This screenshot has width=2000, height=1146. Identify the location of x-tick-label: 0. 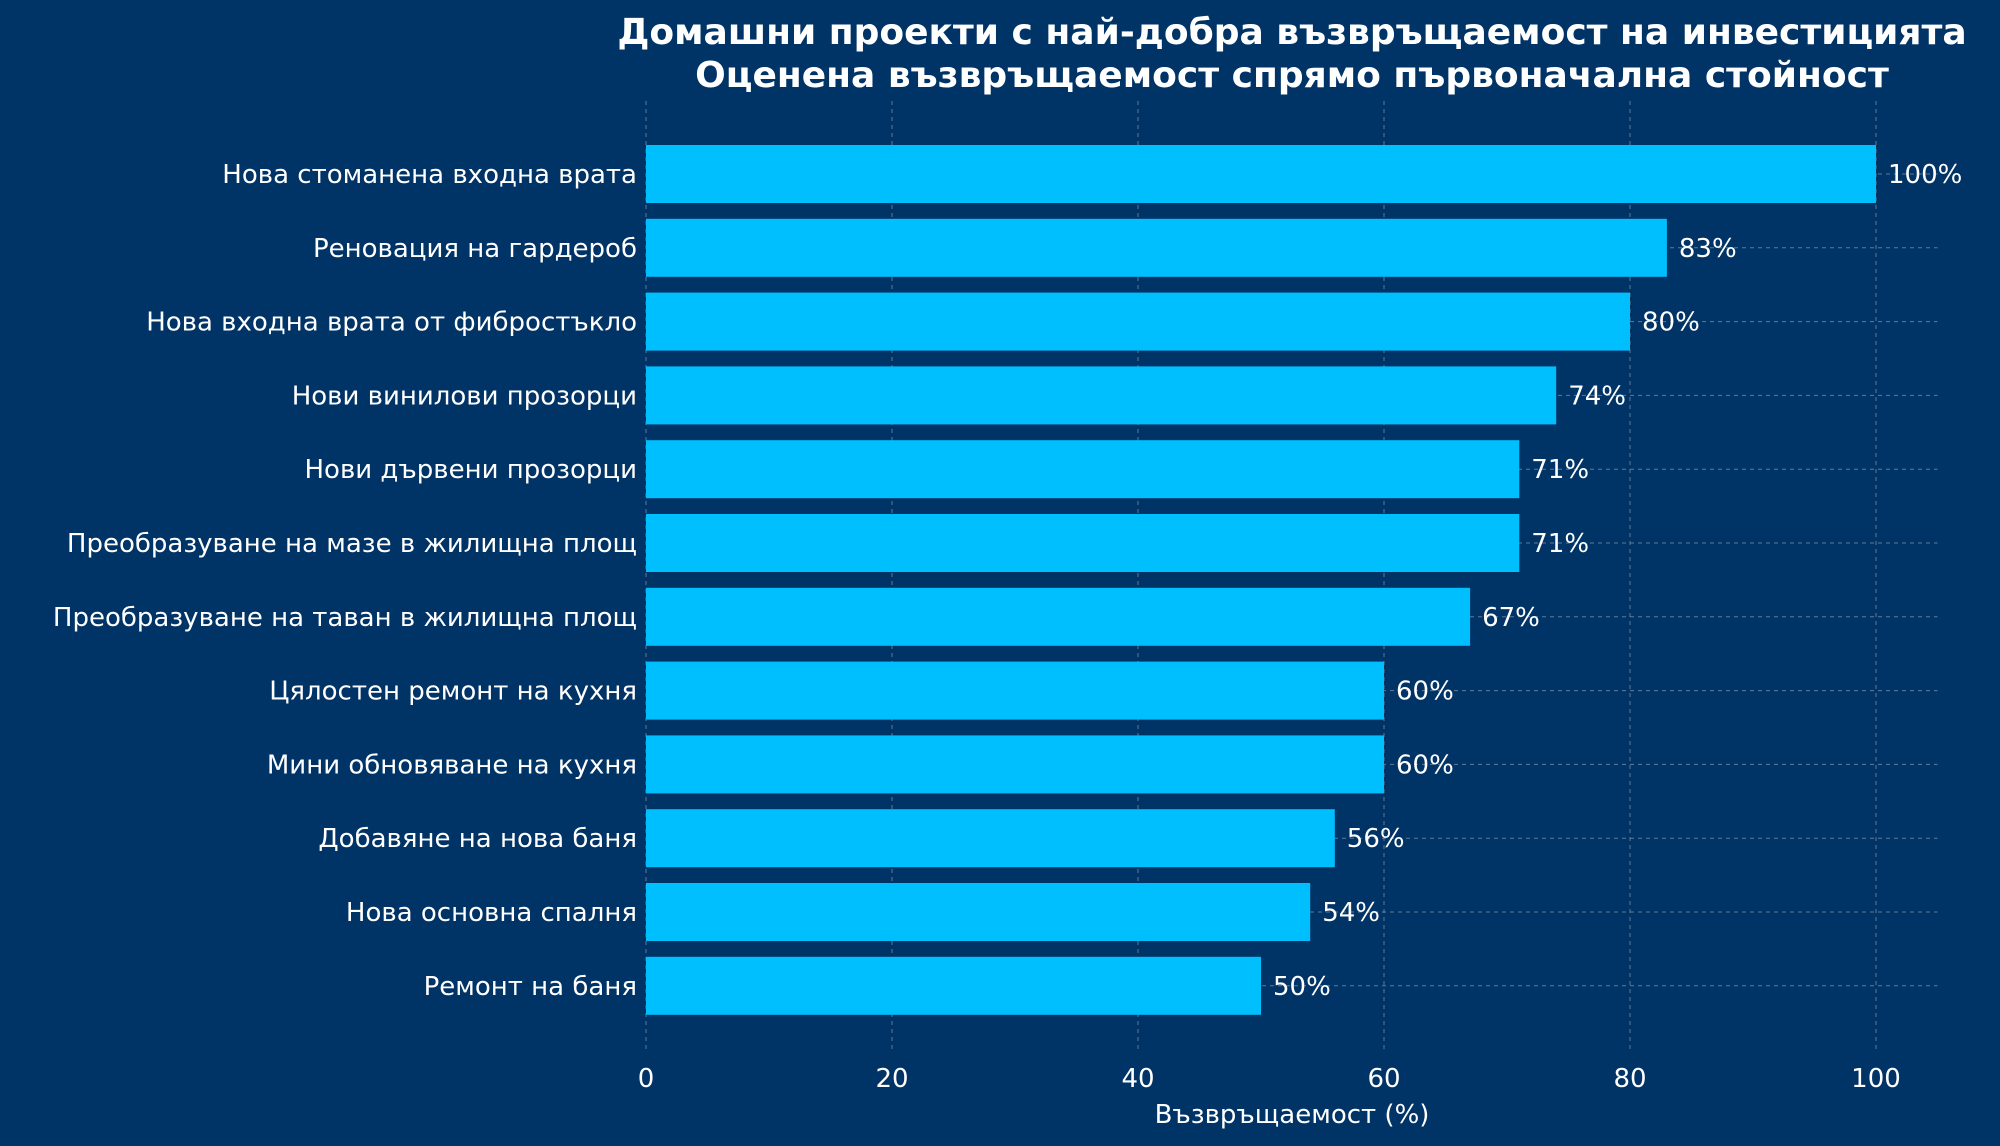
(646, 1079).